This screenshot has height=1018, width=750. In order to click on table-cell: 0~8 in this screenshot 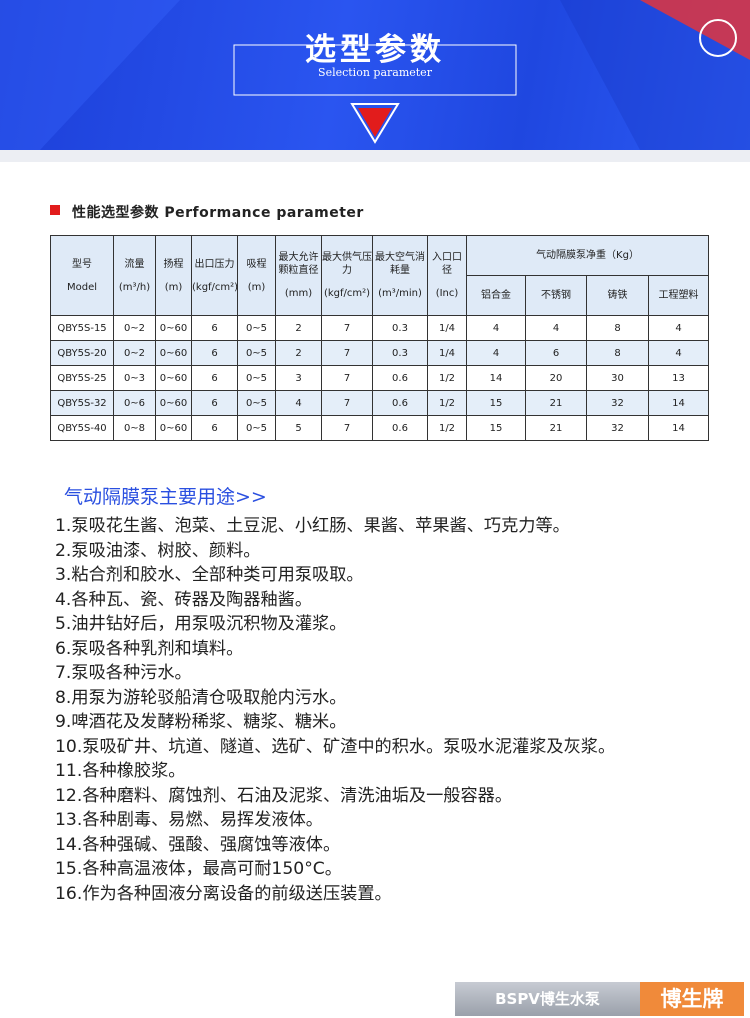, I will do `click(134, 428)`.